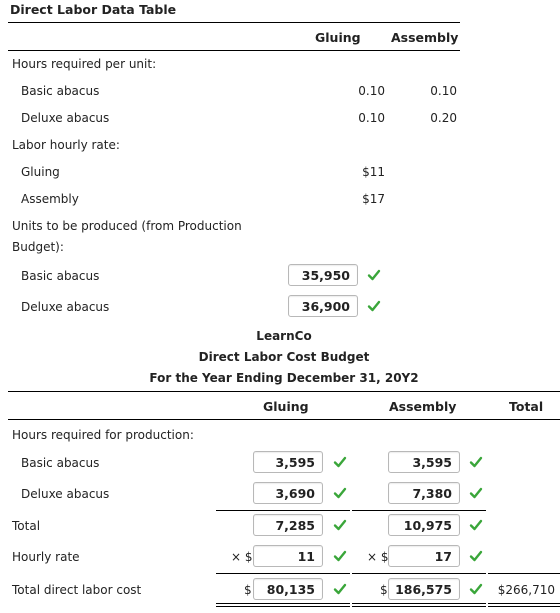 The width and height of the screenshot is (560, 613). Describe the element at coordinates (288, 493) in the screenshot. I see `deluxe-gluing-hours-input: 3,690` at that location.